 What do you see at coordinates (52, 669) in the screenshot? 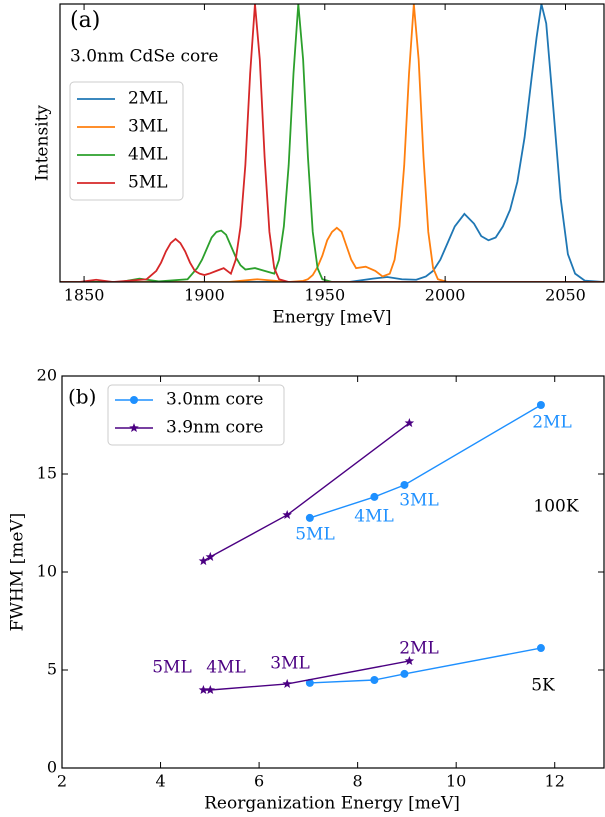
I see `y-tick-label: 5` at bounding box center [52, 669].